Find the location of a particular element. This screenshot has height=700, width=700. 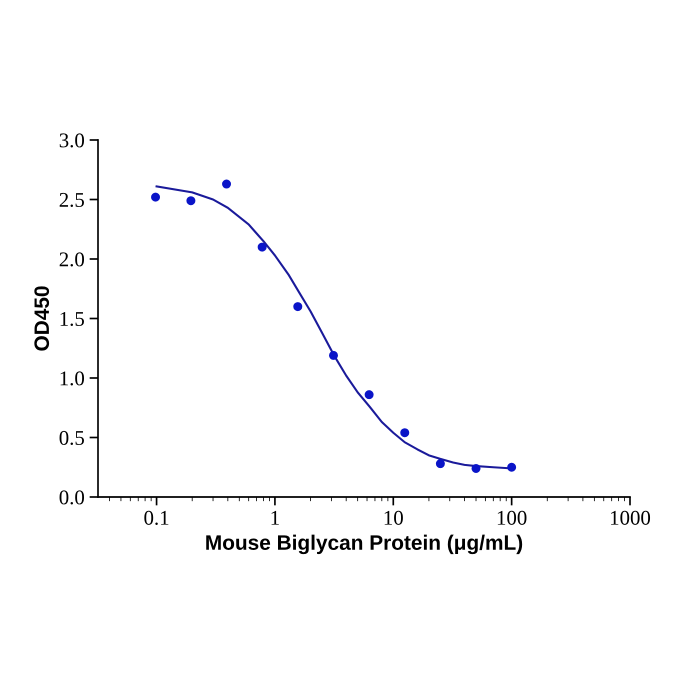

x-axis-title: Mouse Biglycan Protein (μg/mL) is located at coordinates (364, 544).